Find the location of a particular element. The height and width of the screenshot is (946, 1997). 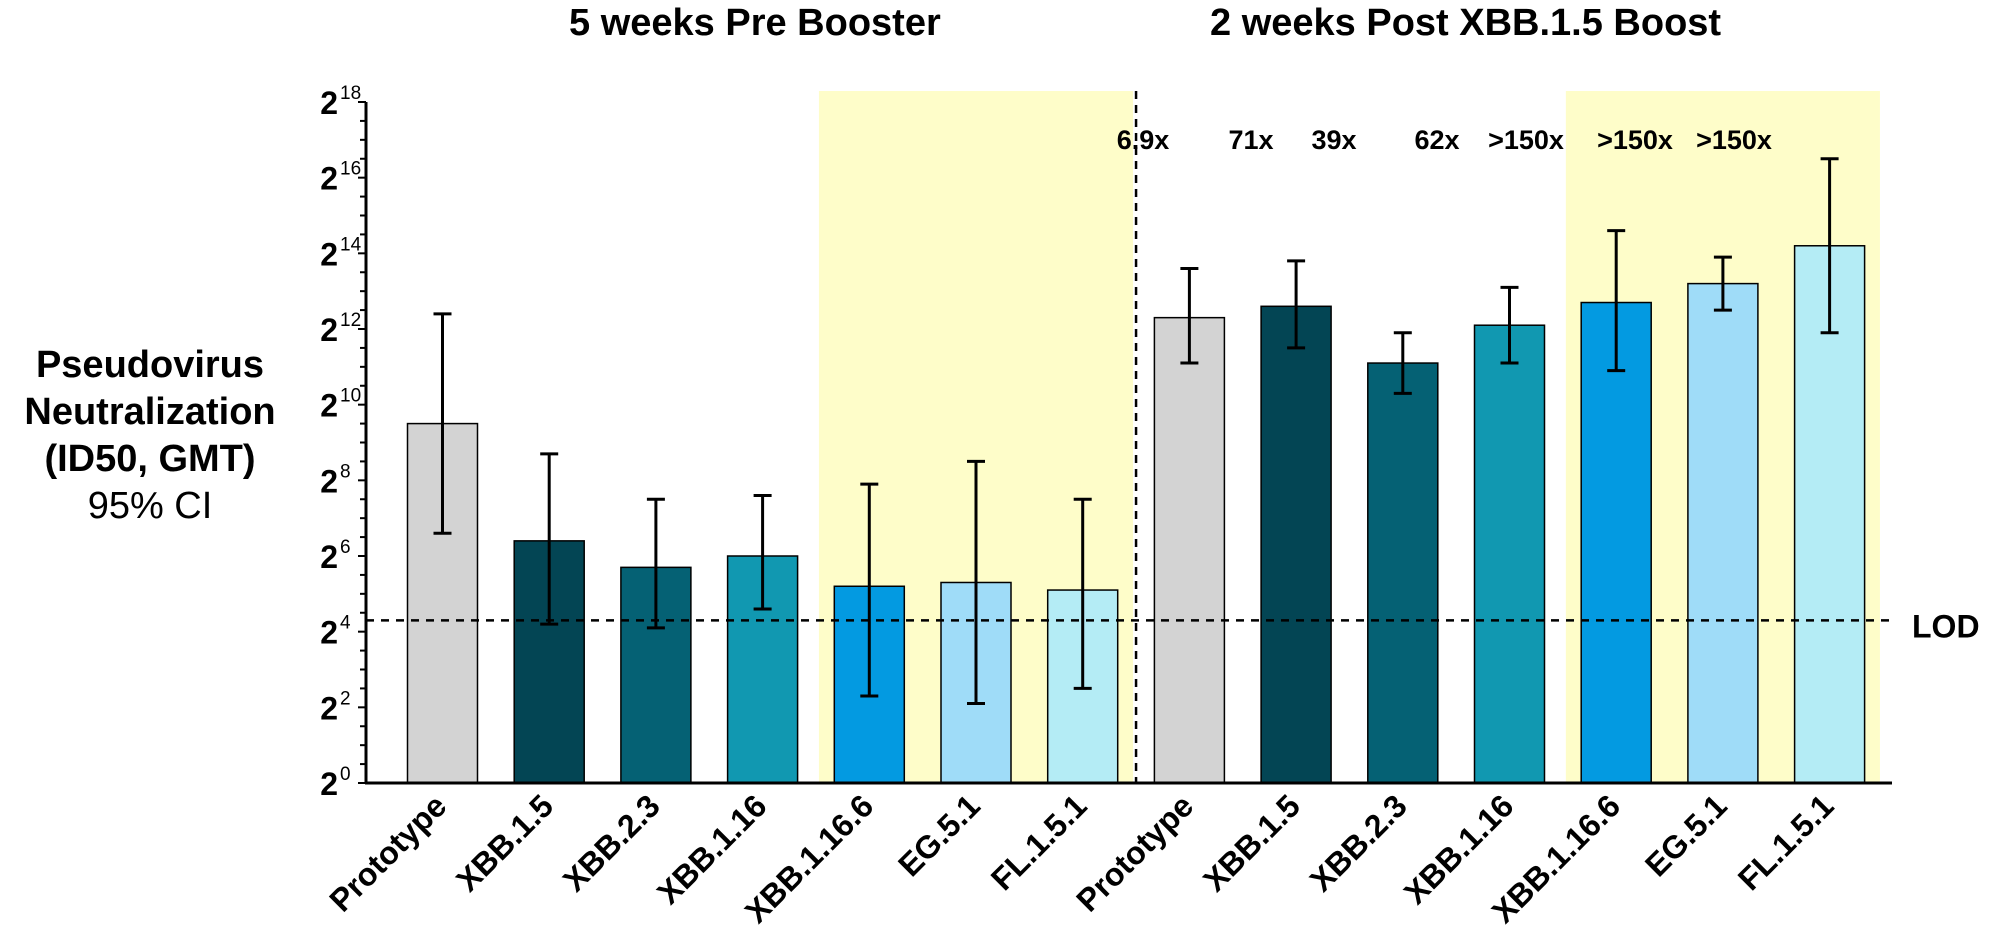

y-tick-exponent: 12 is located at coordinates (350, 320).